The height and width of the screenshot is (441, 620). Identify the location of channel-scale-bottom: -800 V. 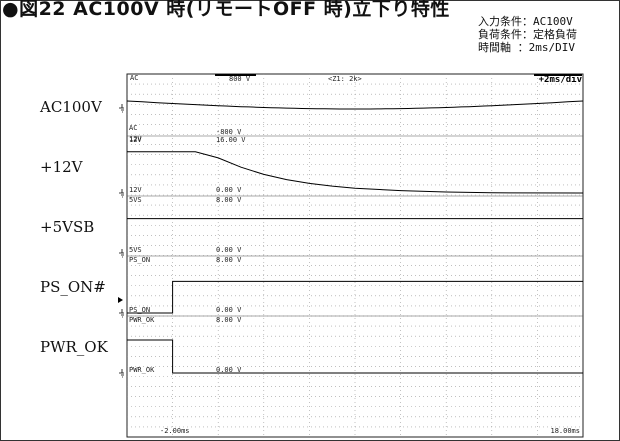
(229, 132).